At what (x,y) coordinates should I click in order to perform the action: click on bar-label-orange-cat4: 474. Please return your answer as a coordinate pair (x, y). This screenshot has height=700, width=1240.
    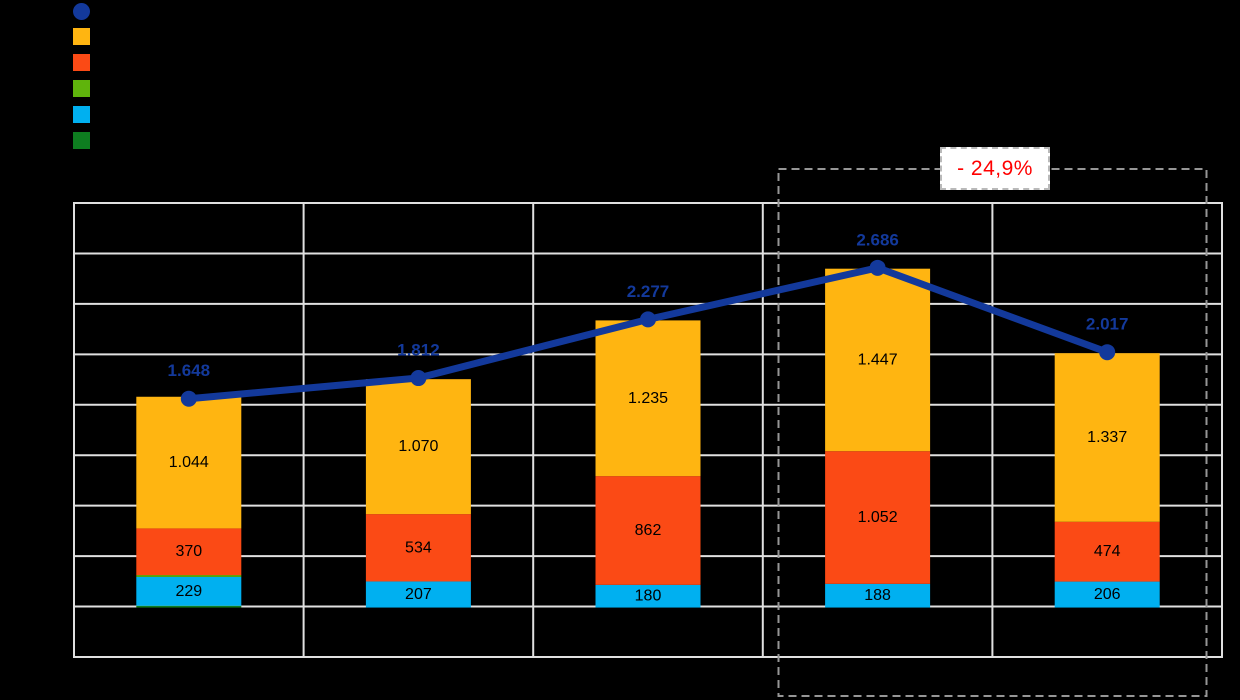
    Looking at the image, I should click on (1107, 551).